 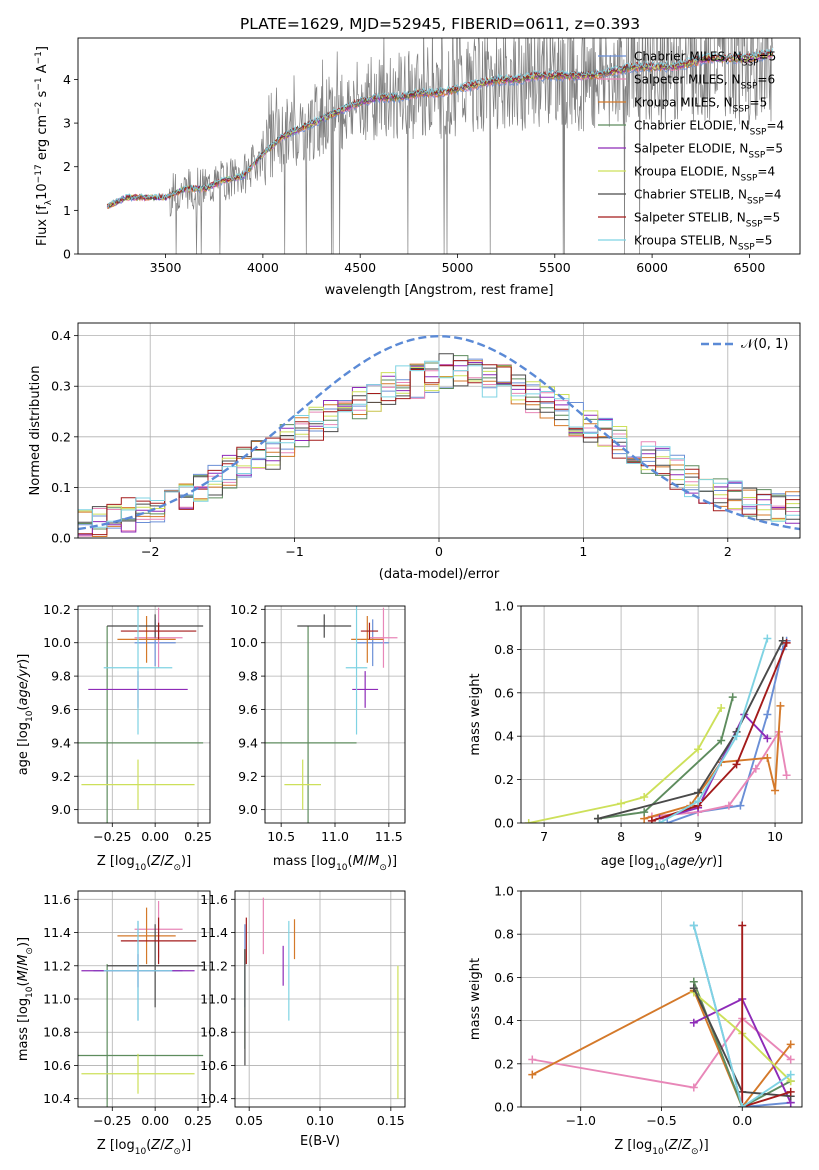 I want to click on axis-ticks: 3500 4000 4500 5000 5500 6000 6500 0 1 2 3 4, so click(x=414, y=173).